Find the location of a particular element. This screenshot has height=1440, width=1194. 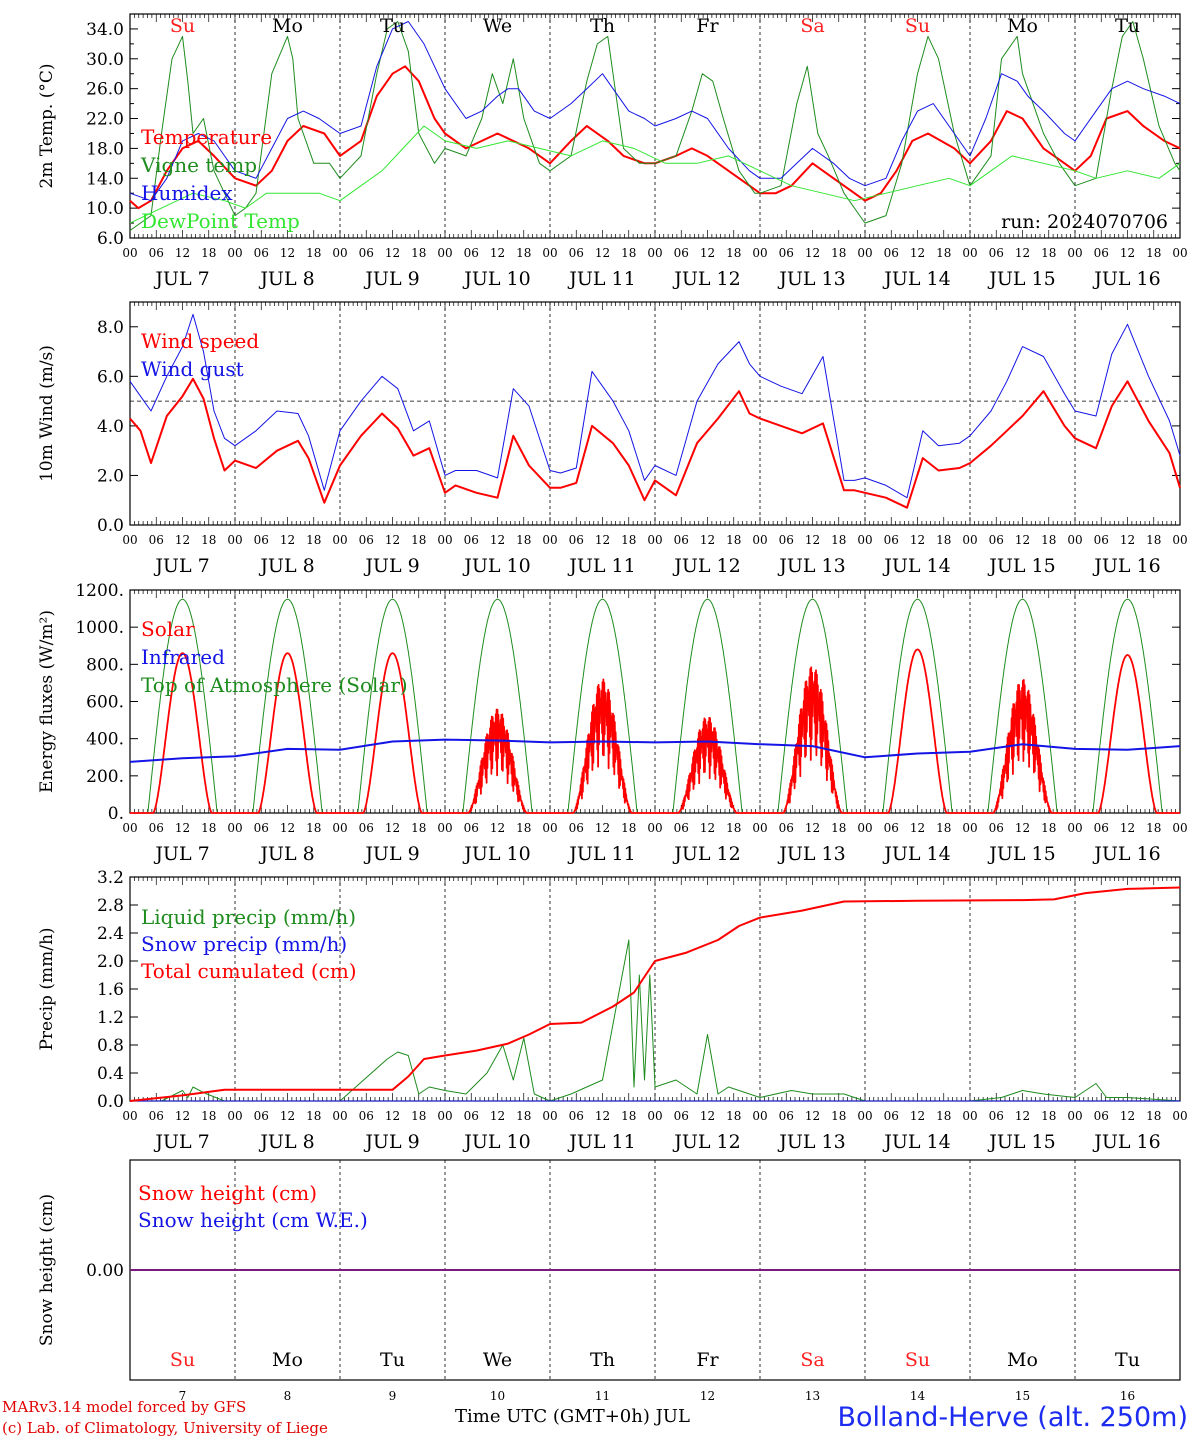

day-number-label: 12 is located at coordinates (707, 1396).